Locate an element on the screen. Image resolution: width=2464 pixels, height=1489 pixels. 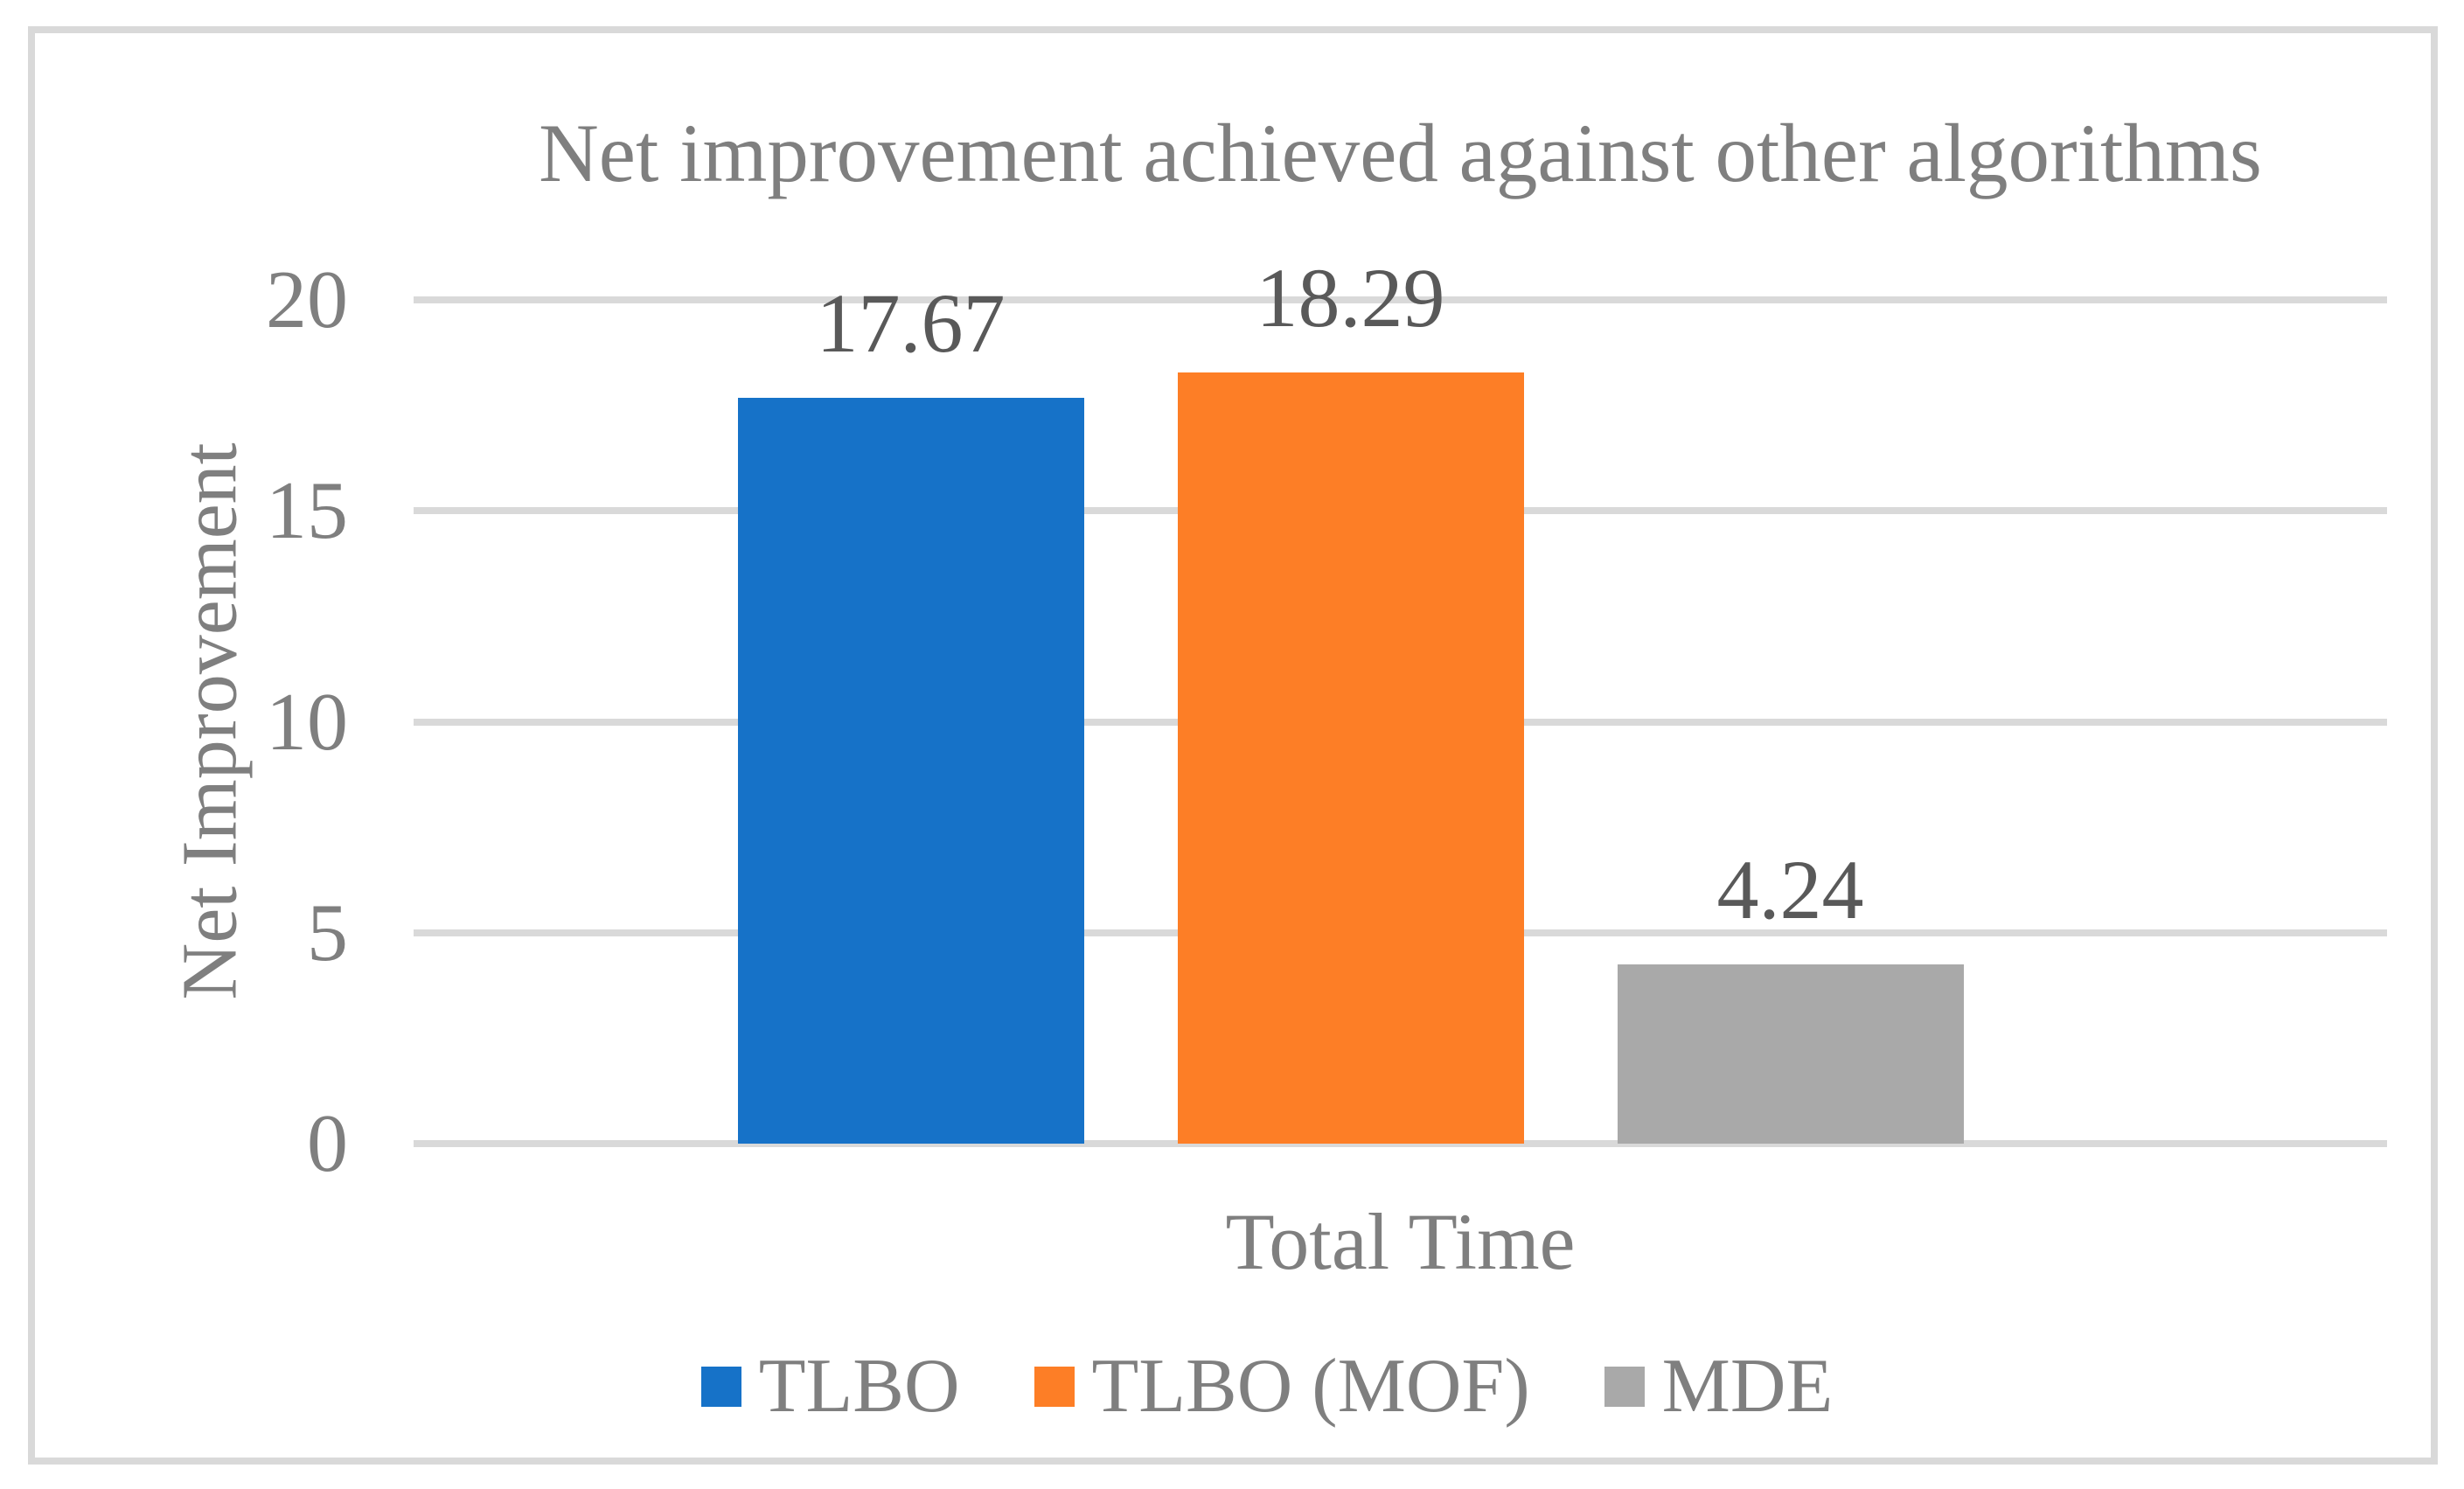
legend-item-mde: MDE is located at coordinates (1719, 1386).